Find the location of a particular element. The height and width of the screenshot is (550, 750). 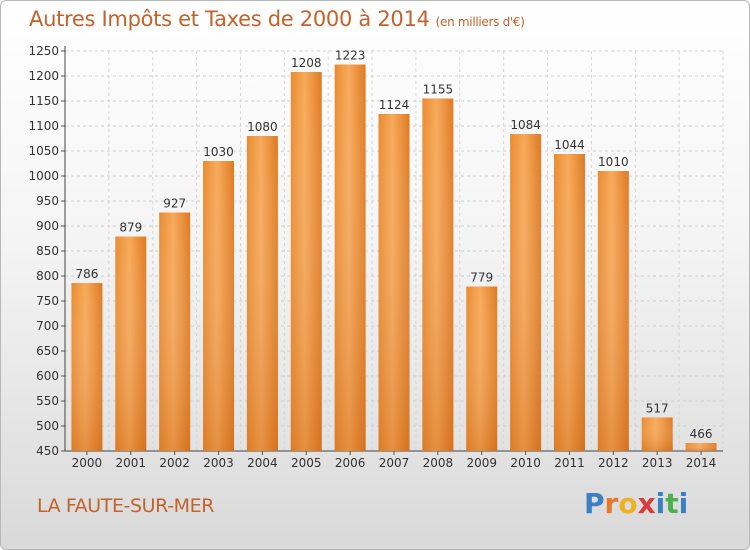

y-tick-label: 500 is located at coordinates (47, 426).